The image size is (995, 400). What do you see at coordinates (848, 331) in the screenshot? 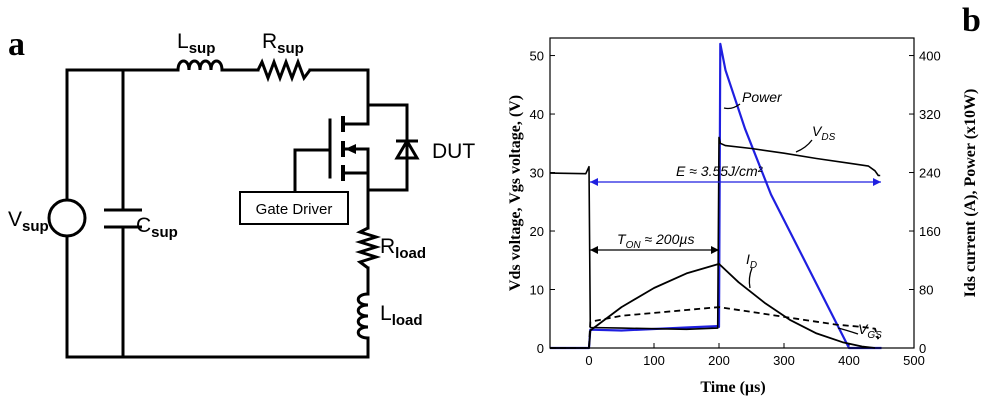
I see `vgs-pointer` at bounding box center [848, 331].